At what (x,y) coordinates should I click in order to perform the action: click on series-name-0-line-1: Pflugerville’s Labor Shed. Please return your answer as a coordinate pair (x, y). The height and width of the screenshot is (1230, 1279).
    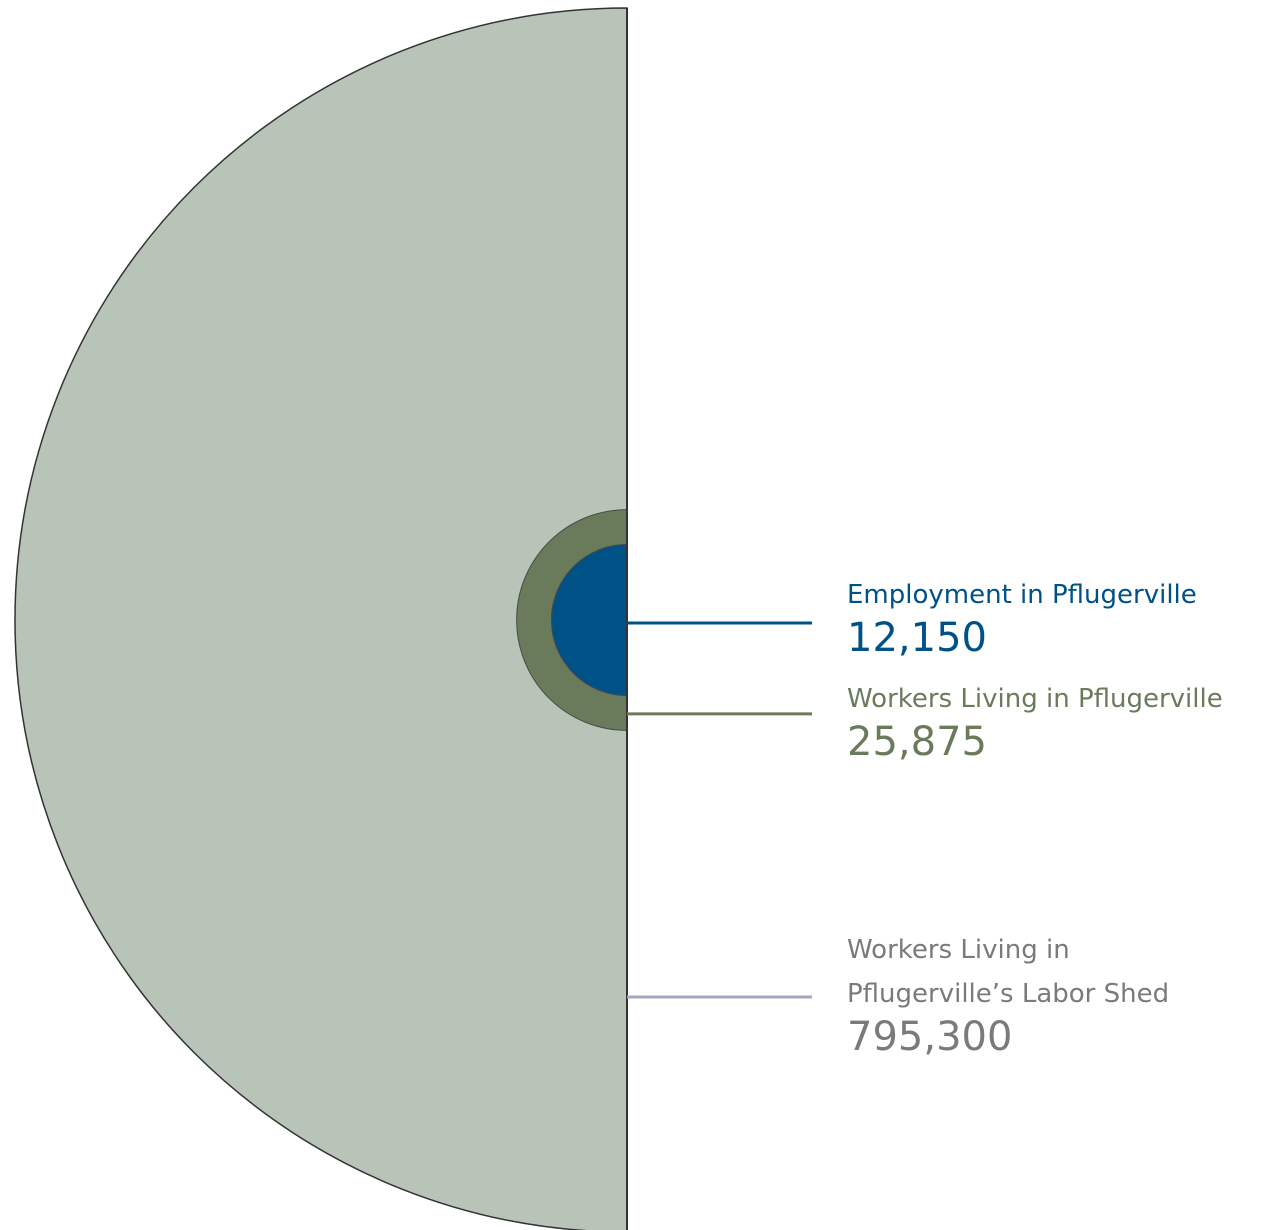
    Looking at the image, I should click on (1008, 994).